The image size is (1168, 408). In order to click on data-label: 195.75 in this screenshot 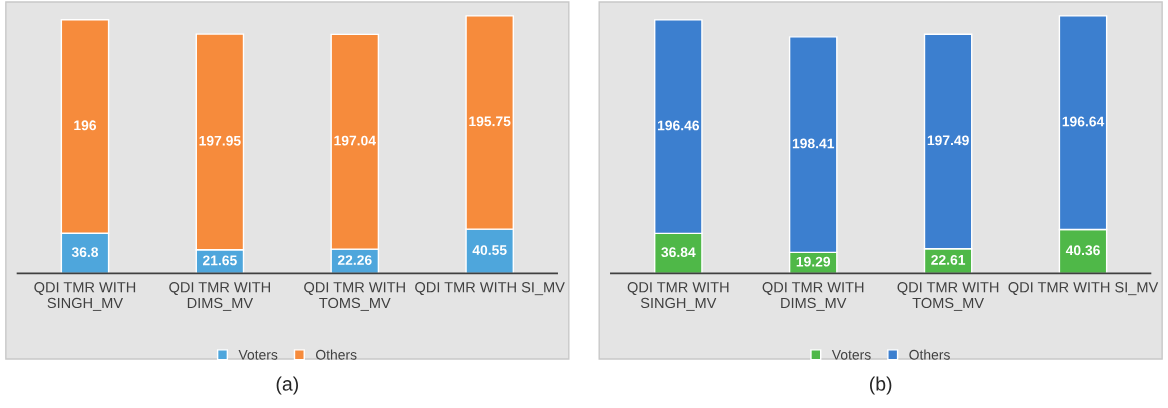, I will do `click(490, 121)`.